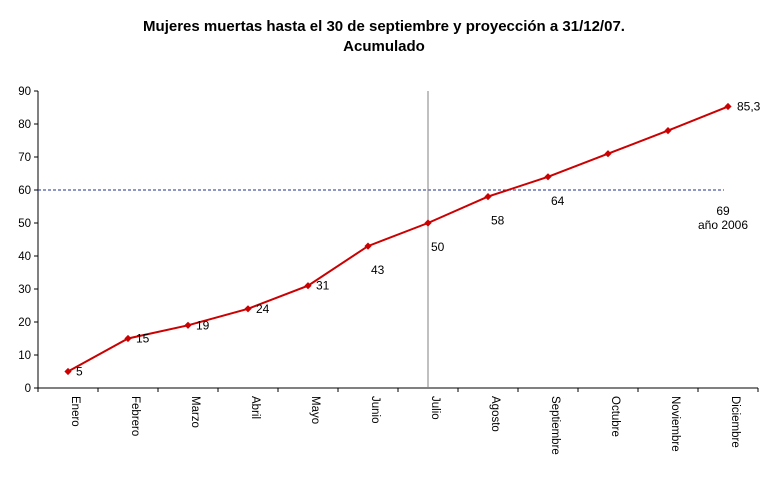 The width and height of the screenshot is (768, 478). Describe the element at coordinates (24, 257) in the screenshot. I see `y-tick-label: 40` at that location.